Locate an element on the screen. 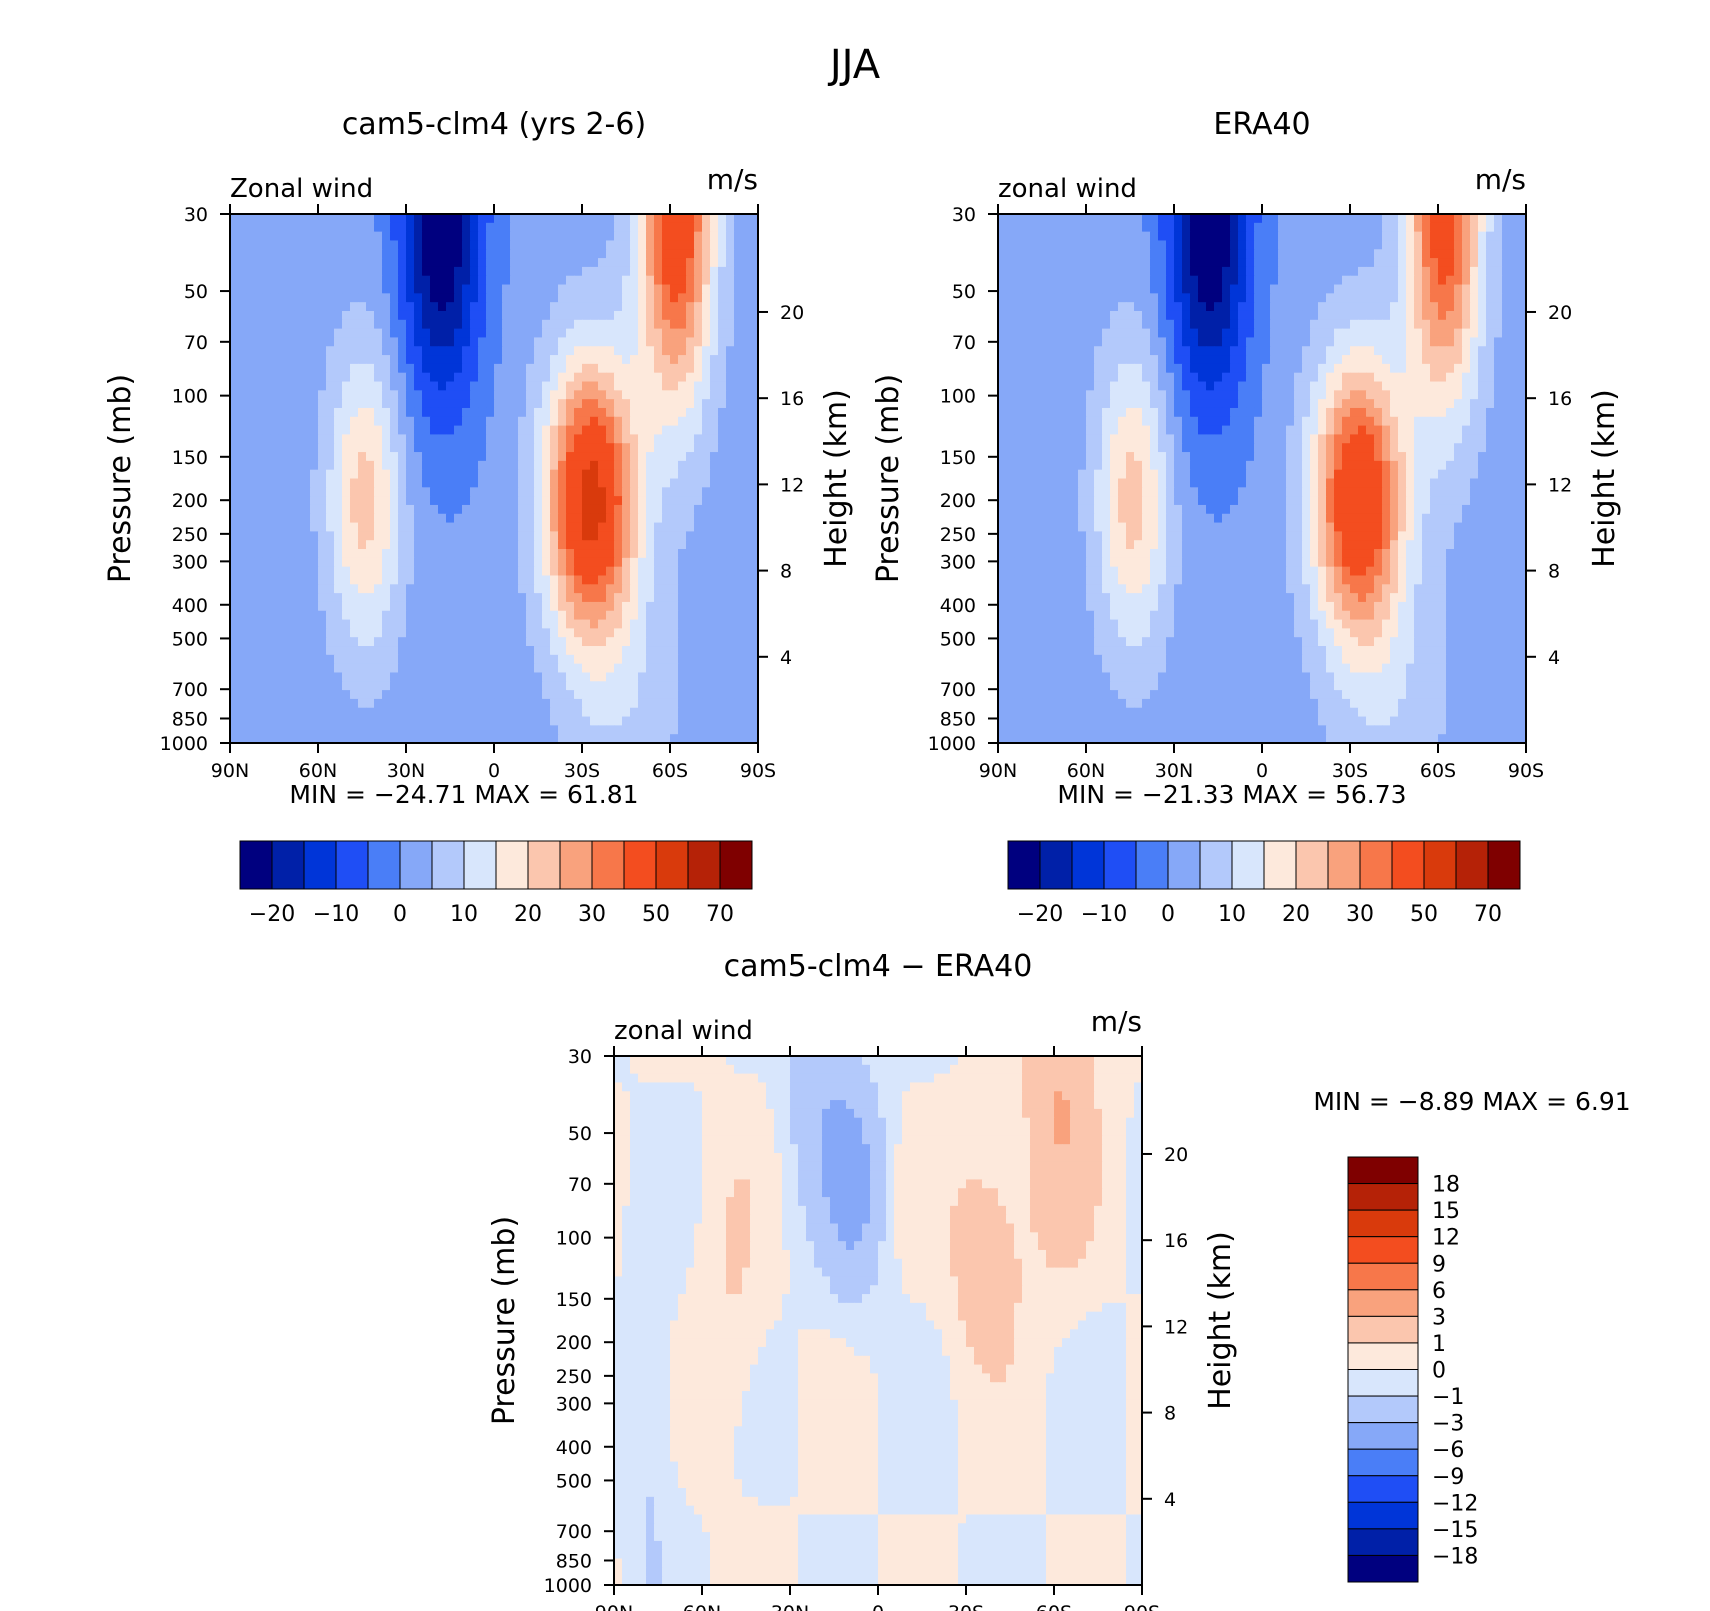 This screenshot has width=1710, height=1611. units-label: m/s is located at coordinates (732, 179).